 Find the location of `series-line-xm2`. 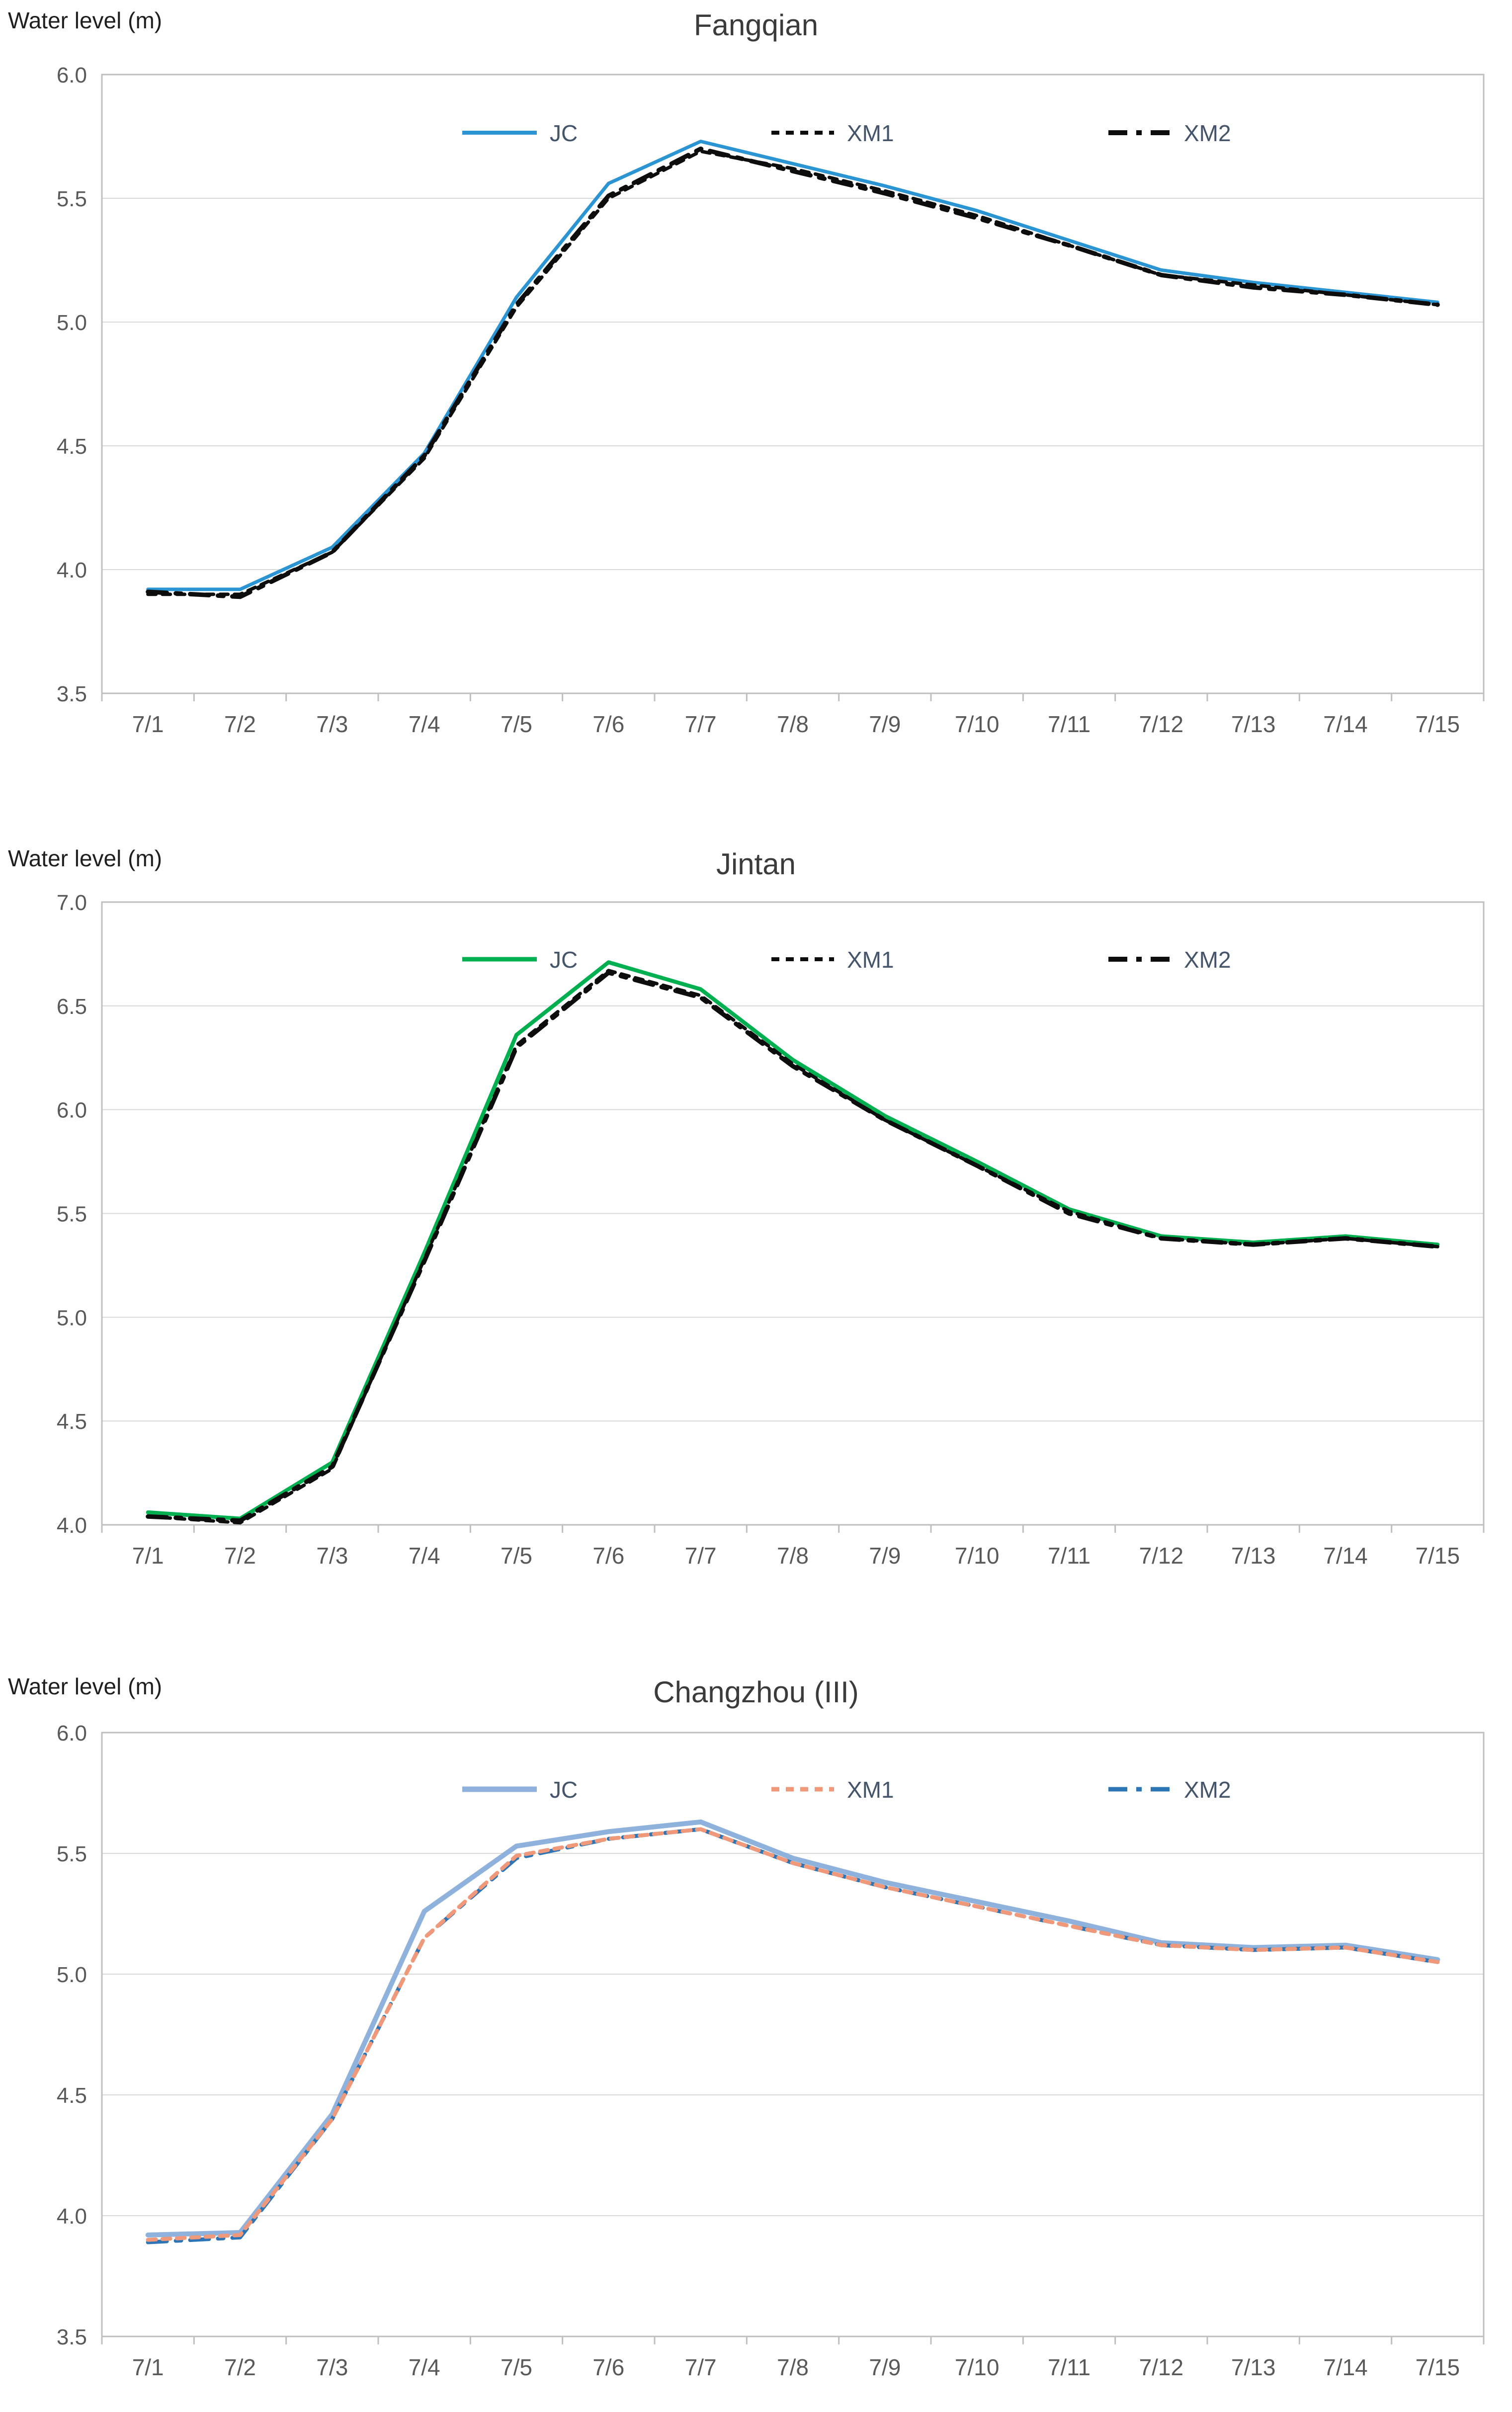

series-line-xm2 is located at coordinates (793, 2036).